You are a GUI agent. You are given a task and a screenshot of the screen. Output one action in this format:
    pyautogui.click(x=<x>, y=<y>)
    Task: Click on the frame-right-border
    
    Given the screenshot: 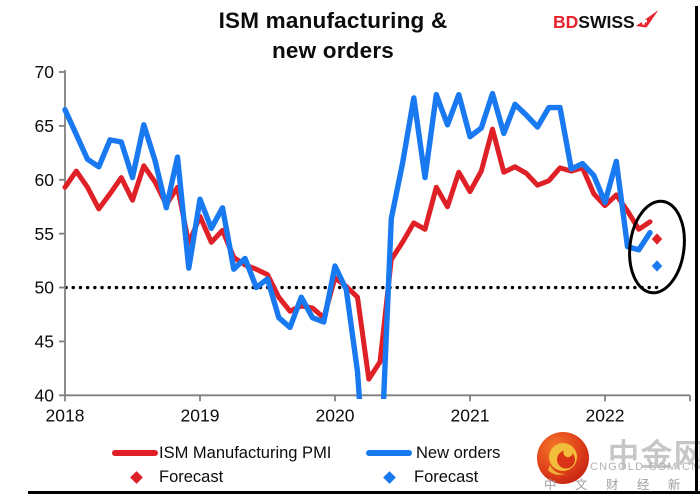 What is the action you would take?
    pyautogui.click(x=696, y=250)
    